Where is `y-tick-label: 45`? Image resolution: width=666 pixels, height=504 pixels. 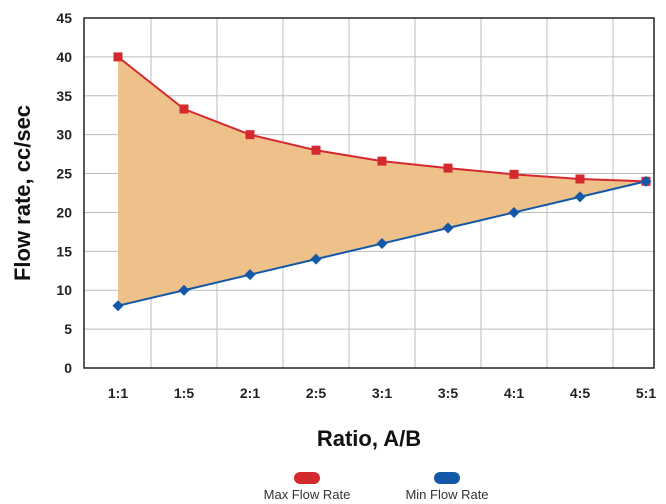
y-tick-label: 45 is located at coordinates (64, 18).